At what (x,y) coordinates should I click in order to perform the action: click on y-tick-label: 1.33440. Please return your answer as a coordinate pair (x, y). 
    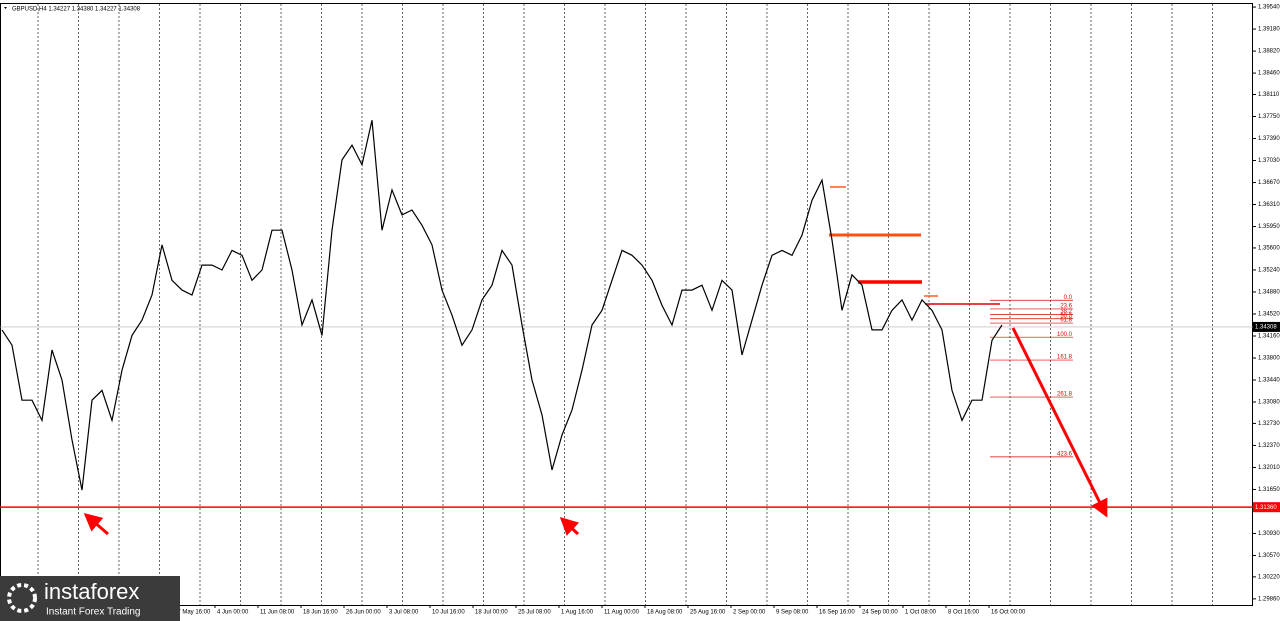
    Looking at the image, I should click on (1269, 381).